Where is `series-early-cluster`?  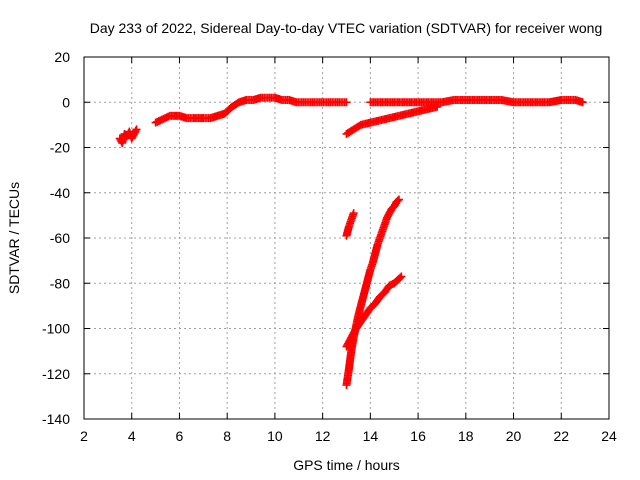
series-early-cluster is located at coordinates (128, 136).